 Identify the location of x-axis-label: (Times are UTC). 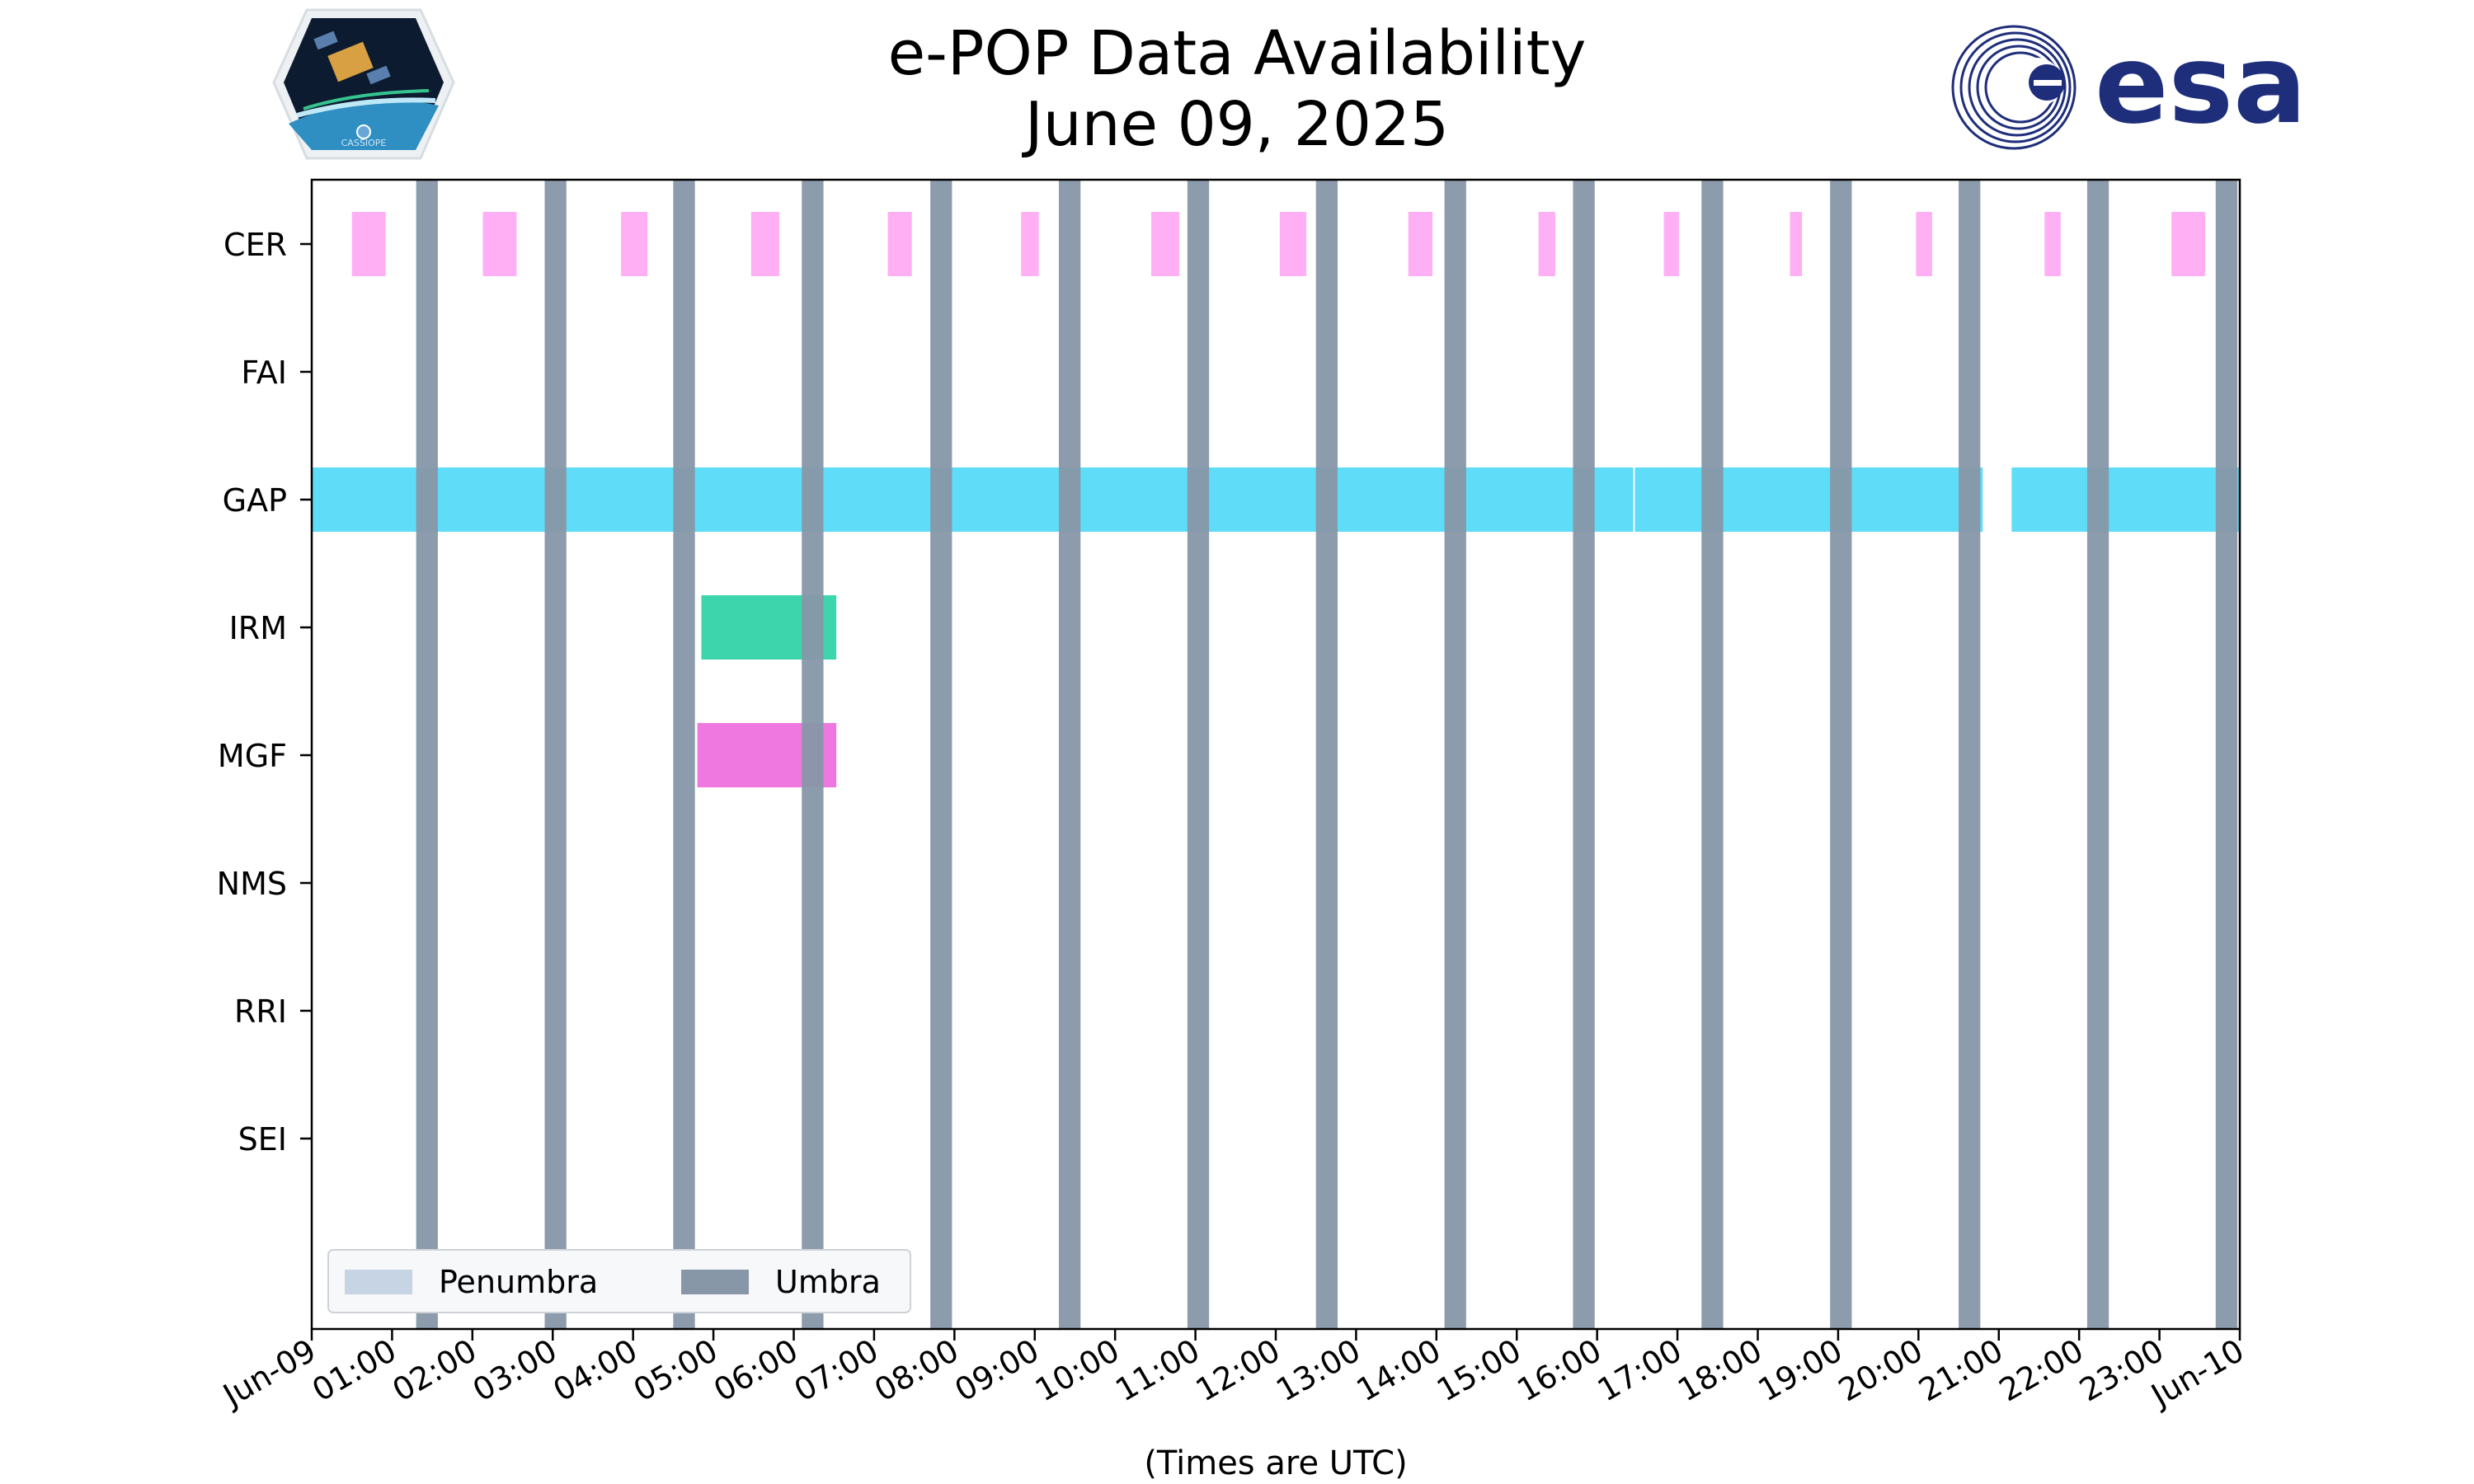
(1276, 1463).